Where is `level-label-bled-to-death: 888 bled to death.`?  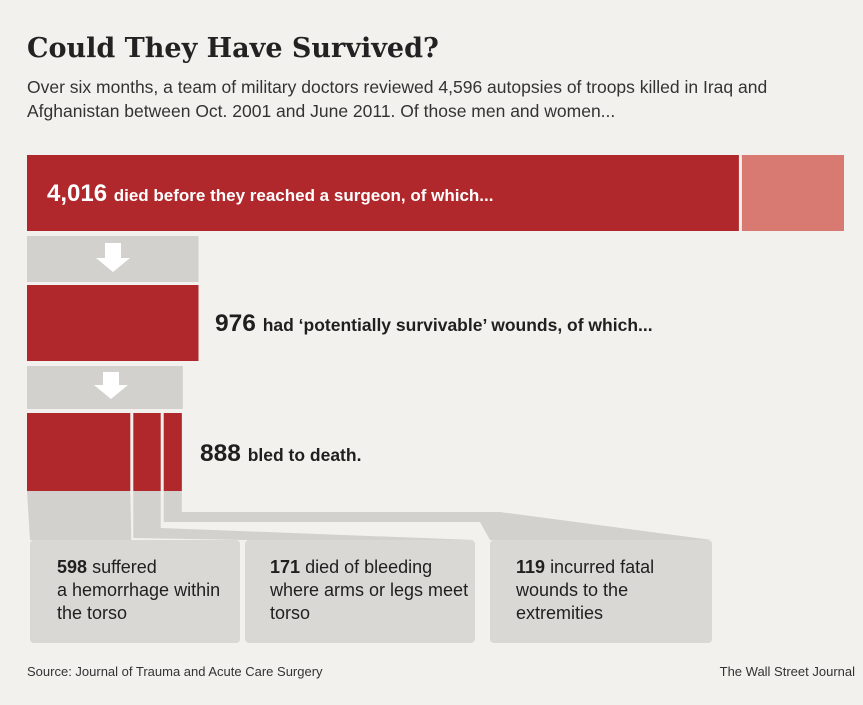 level-label-bled-to-death: 888 bled to death. is located at coordinates (280, 453).